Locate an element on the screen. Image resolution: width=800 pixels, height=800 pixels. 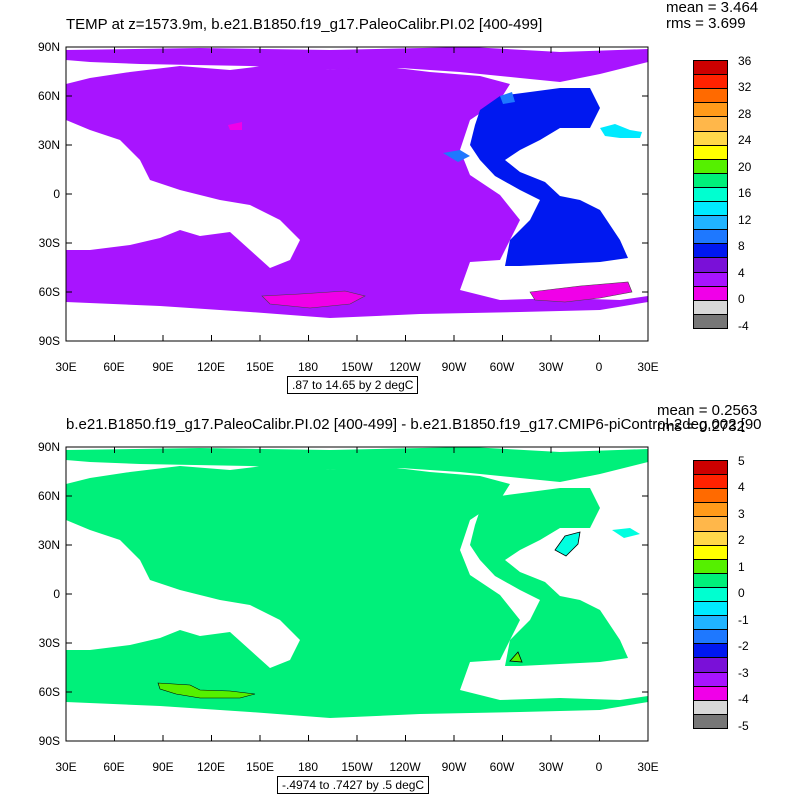
bottom-ytick-30s: 30S is located at coordinates (49, 643).